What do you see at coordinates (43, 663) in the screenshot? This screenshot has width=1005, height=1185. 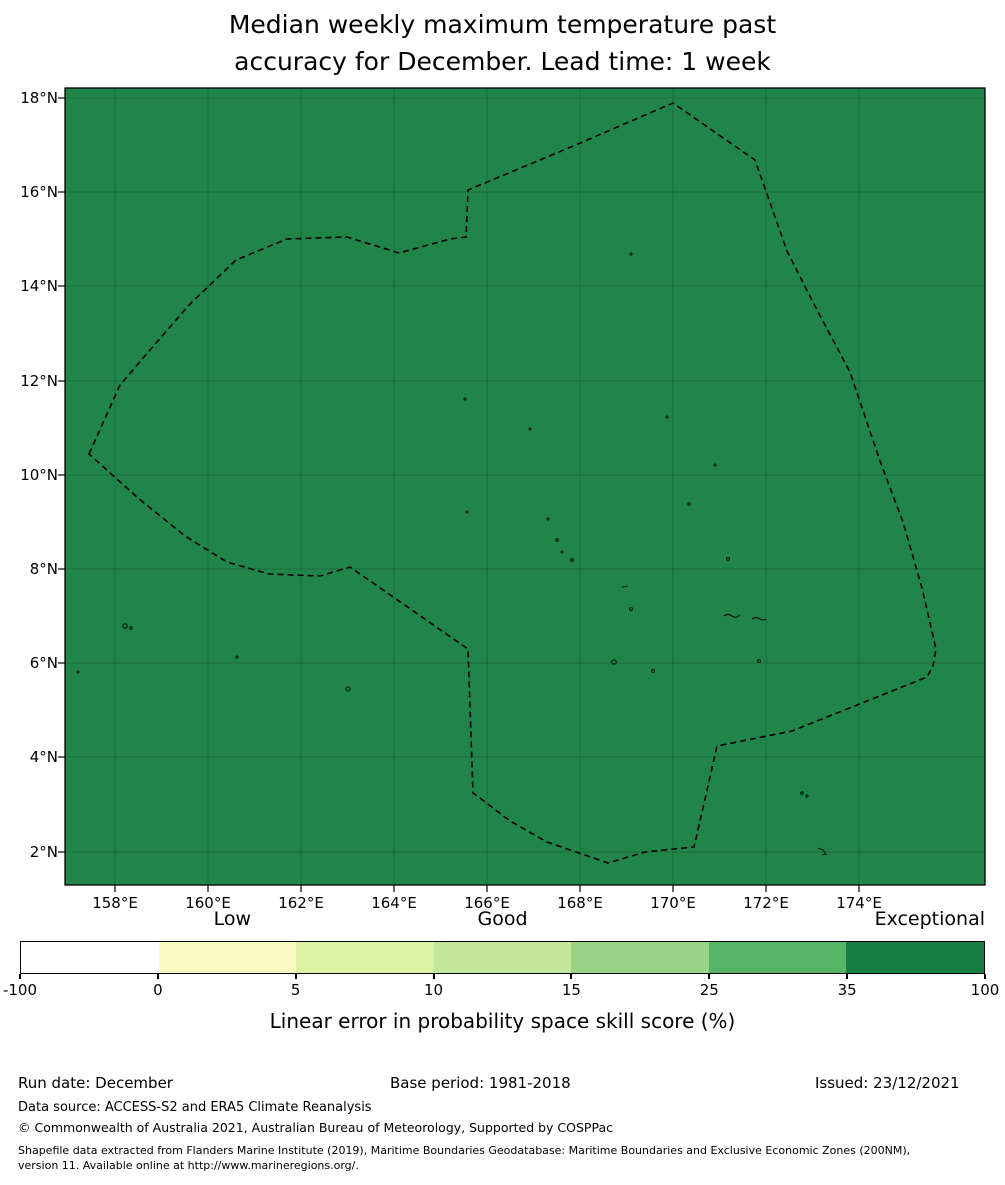 I see `y-tick-label: 6°N` at bounding box center [43, 663].